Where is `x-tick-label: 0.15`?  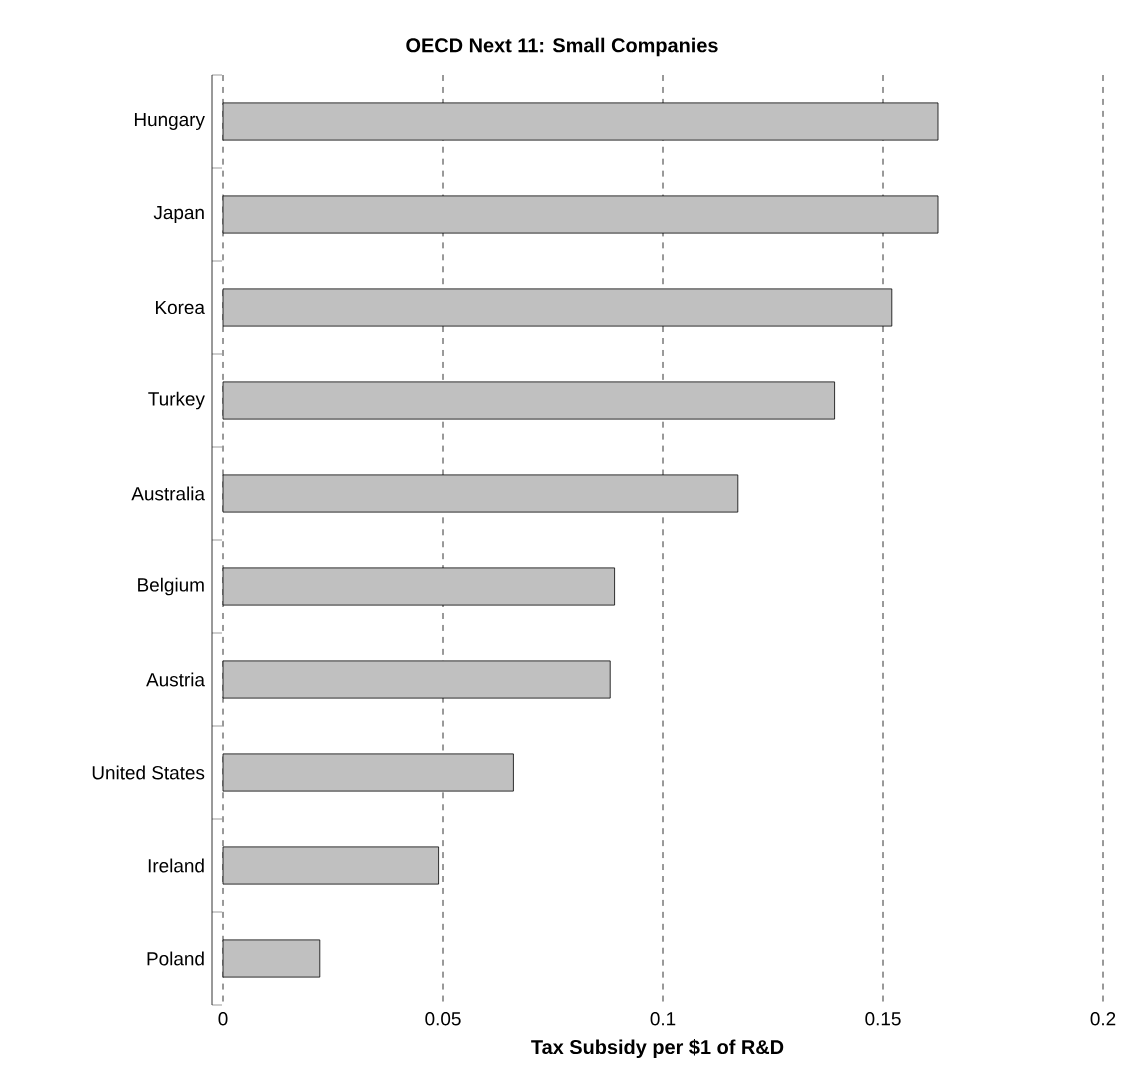
x-tick-label: 0.15 is located at coordinates (883, 1019).